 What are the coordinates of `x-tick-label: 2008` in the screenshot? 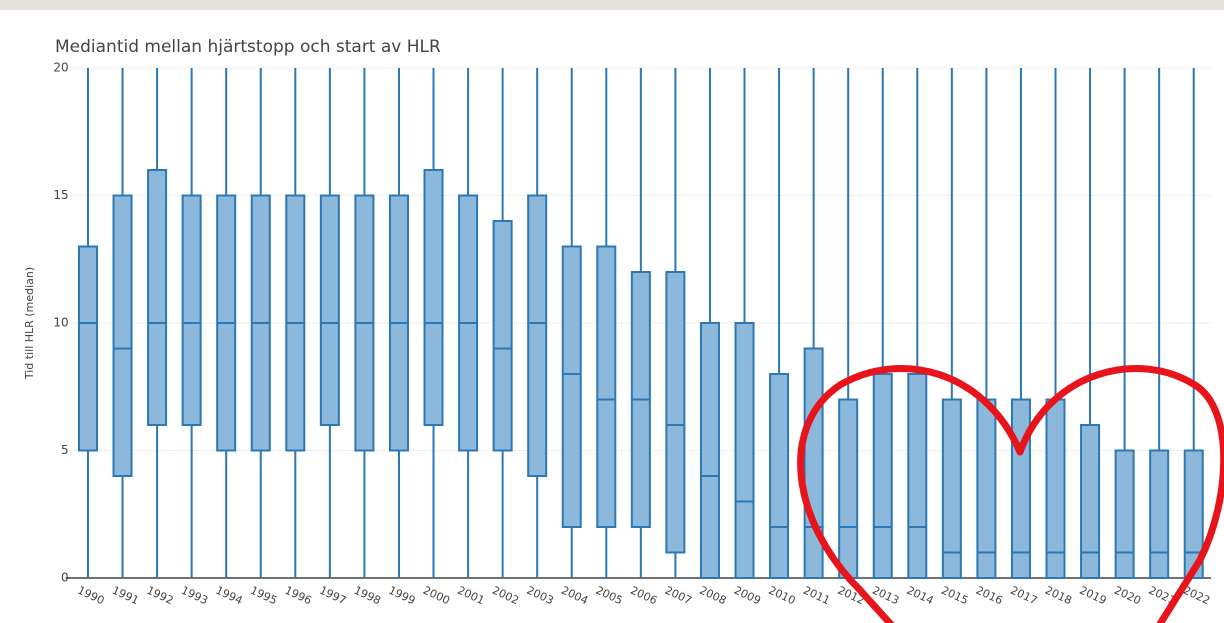 It's located at (712, 596).